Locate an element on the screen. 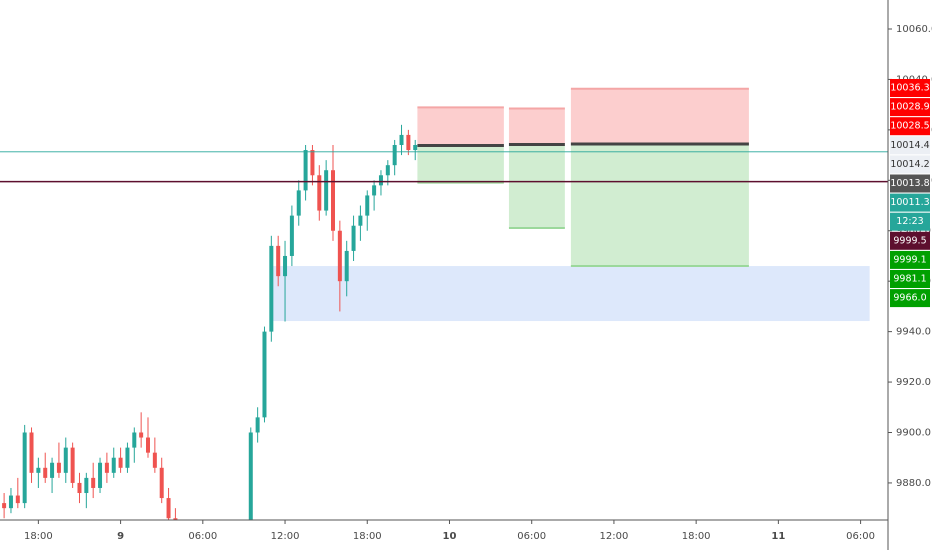 The height and width of the screenshot is (550, 932). zone is located at coordinates (571, 294).